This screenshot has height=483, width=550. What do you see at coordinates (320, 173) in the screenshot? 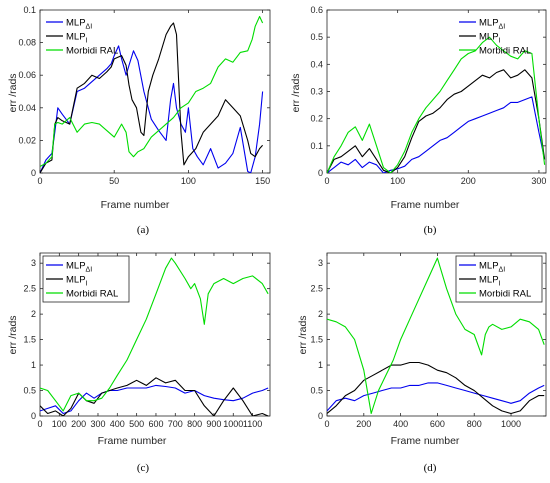
I see `y-tick-label-b: 0` at bounding box center [320, 173].